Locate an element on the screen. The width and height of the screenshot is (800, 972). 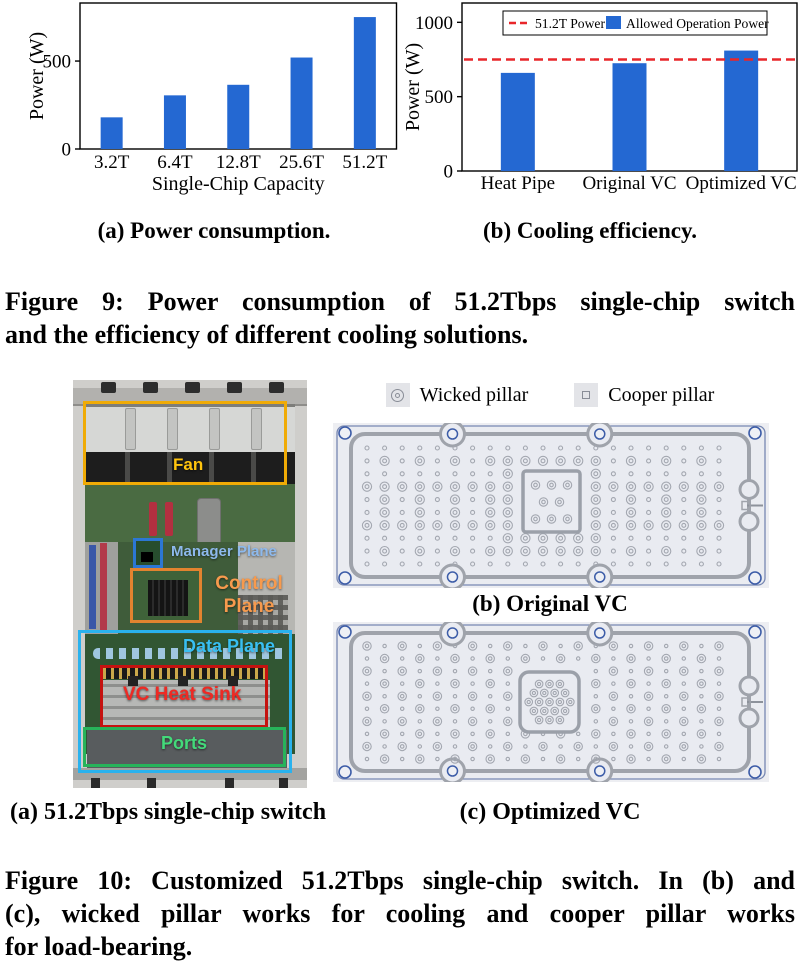
fig9-subcaption-b: (b) Cooling efficiency. is located at coordinates (590, 230).